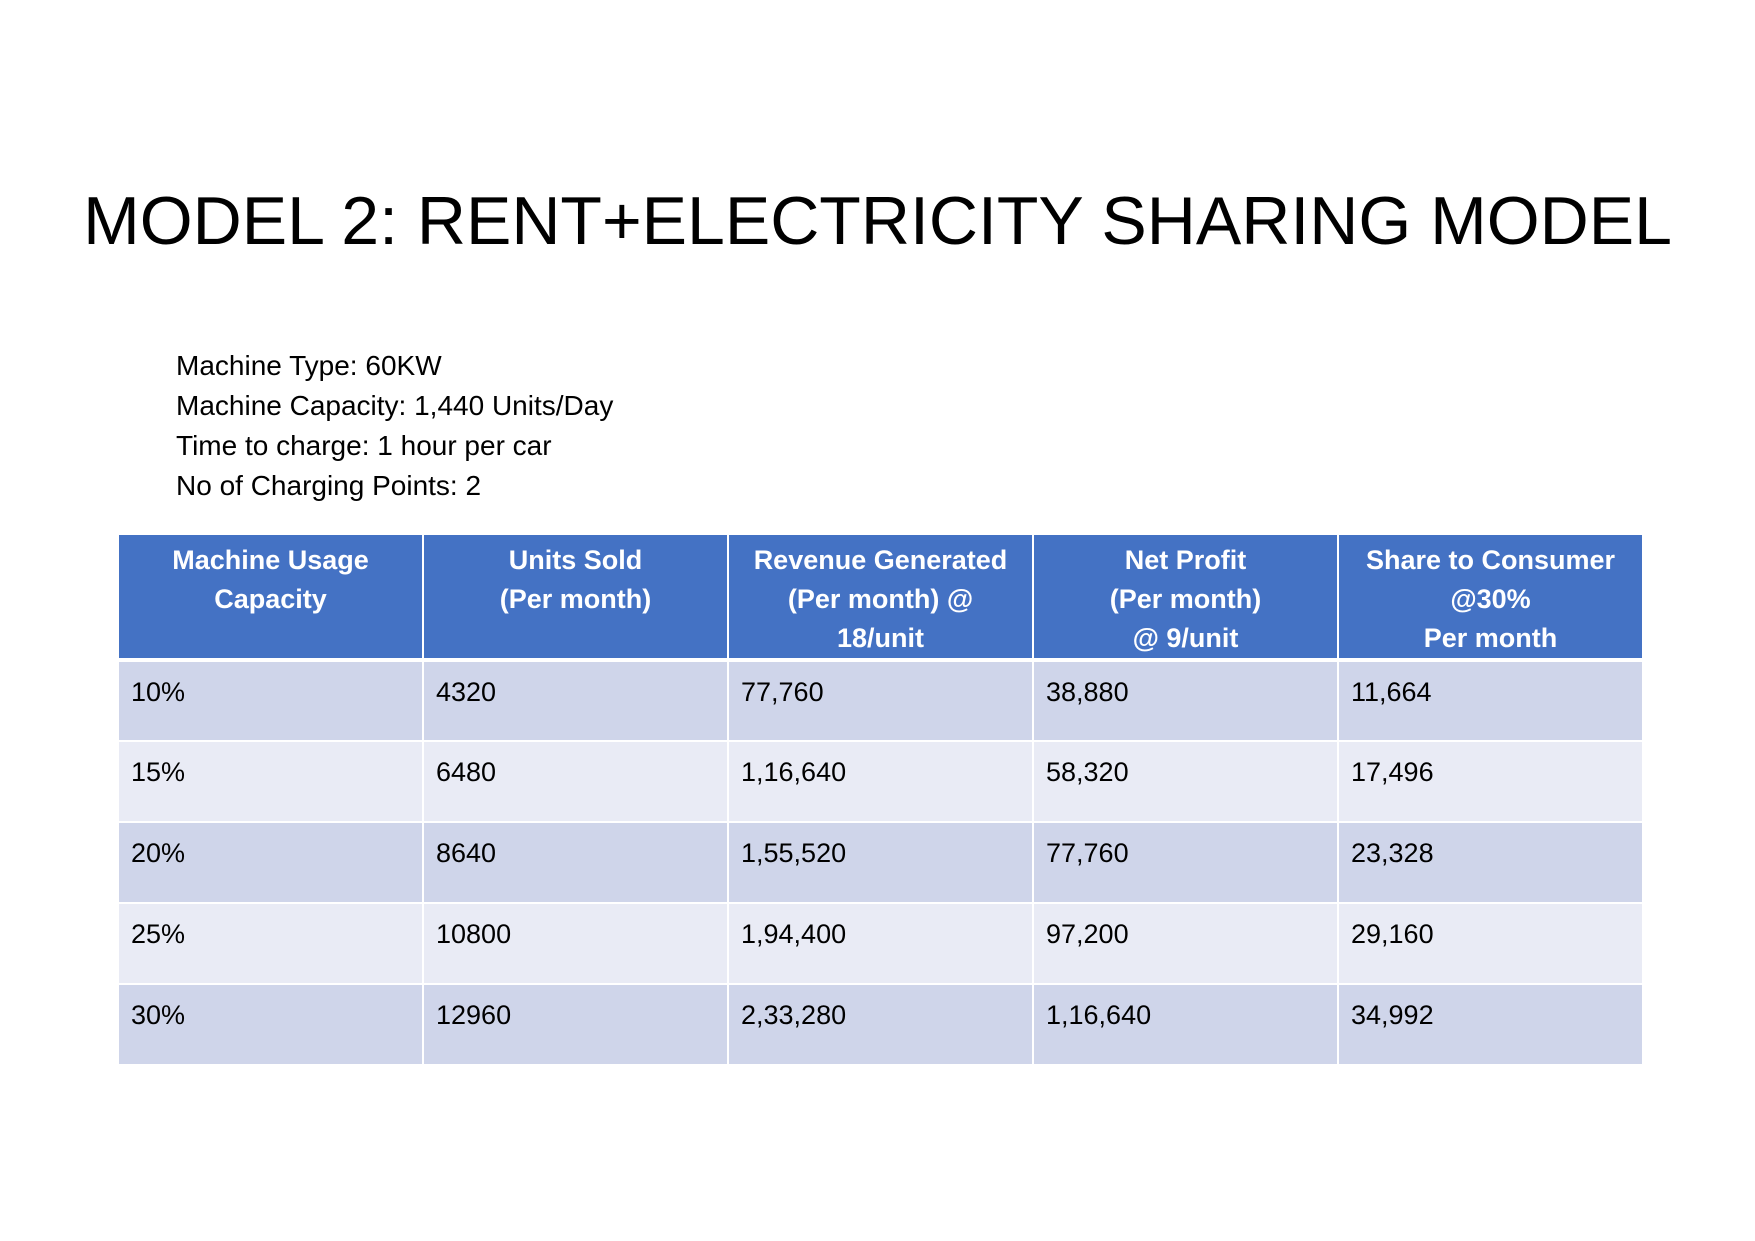 Image resolution: width=1755 pixels, height=1241 pixels. What do you see at coordinates (270, 943) in the screenshot?
I see `cell-usage-capacity: 25%` at bounding box center [270, 943].